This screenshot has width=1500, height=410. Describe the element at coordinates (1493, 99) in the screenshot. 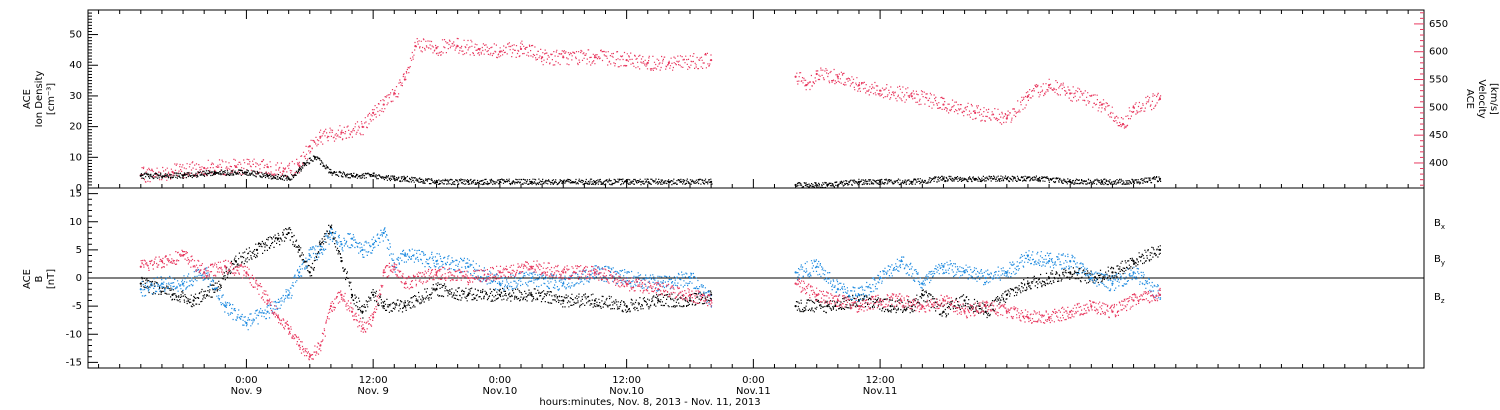

I see `top-ylabel-right-line3: [km/s]` at that location.